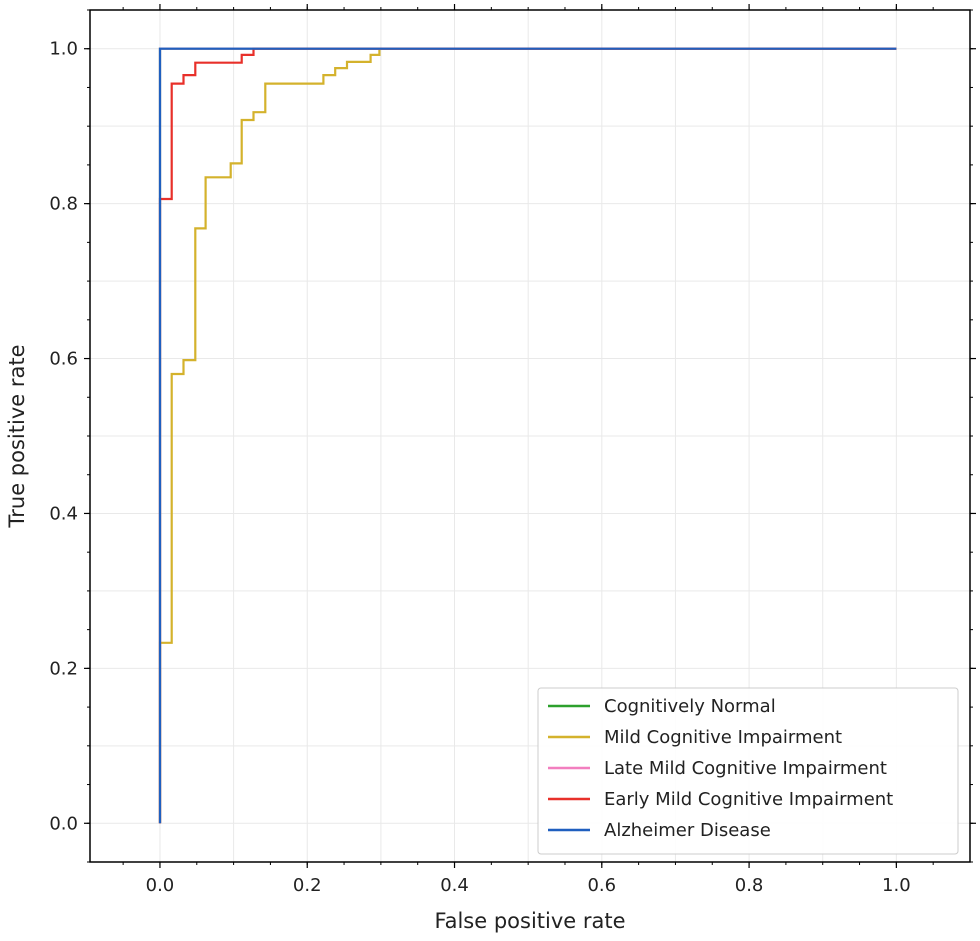  I want to click on legend-label-early-mild-cognitive-impairment: Early Mild Cognitive Impairment, so click(748, 799).